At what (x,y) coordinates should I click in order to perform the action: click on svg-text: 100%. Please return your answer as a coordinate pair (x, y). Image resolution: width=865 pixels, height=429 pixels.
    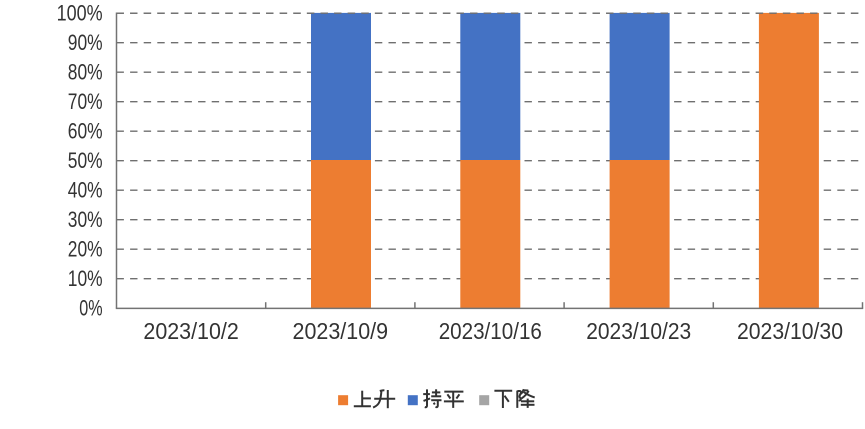
    Looking at the image, I should click on (80, 12).